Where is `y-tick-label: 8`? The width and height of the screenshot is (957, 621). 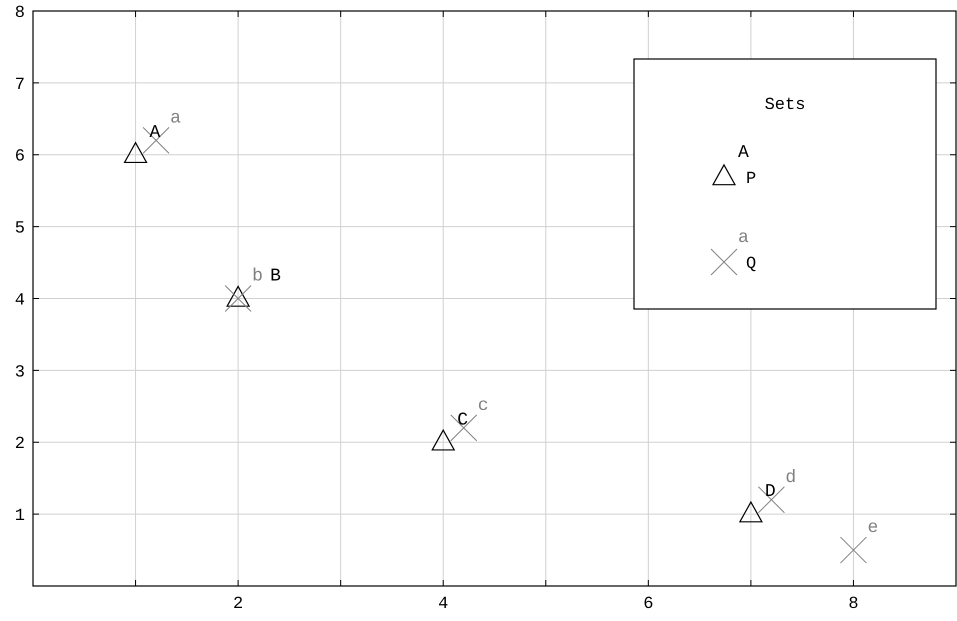 y-tick-label: 8 is located at coordinates (19, 13).